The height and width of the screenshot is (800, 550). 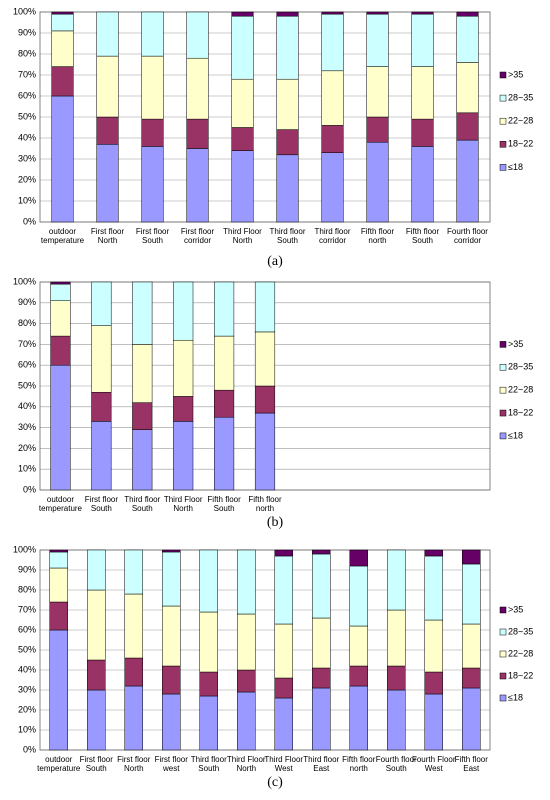 What do you see at coordinates (472, 764) in the screenshot?
I see `x-tick-label: Fifth floor East` at bounding box center [472, 764].